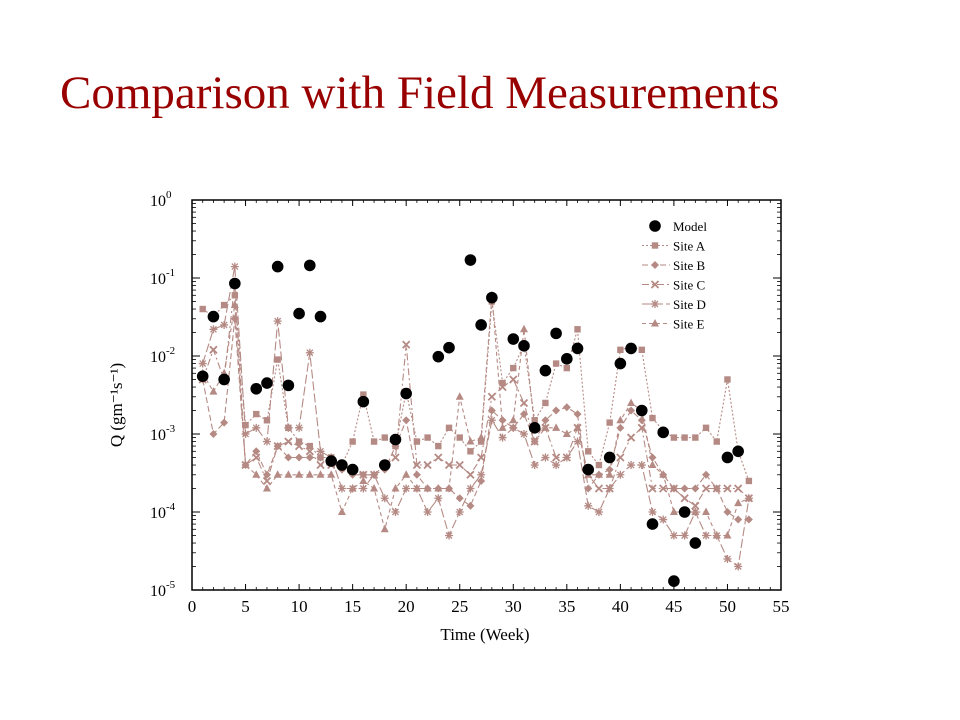 This screenshot has height=720, width=960. What do you see at coordinates (674, 275) in the screenshot?
I see `legend-layer: Model Site A Site B Site C Site D Site E` at bounding box center [674, 275].